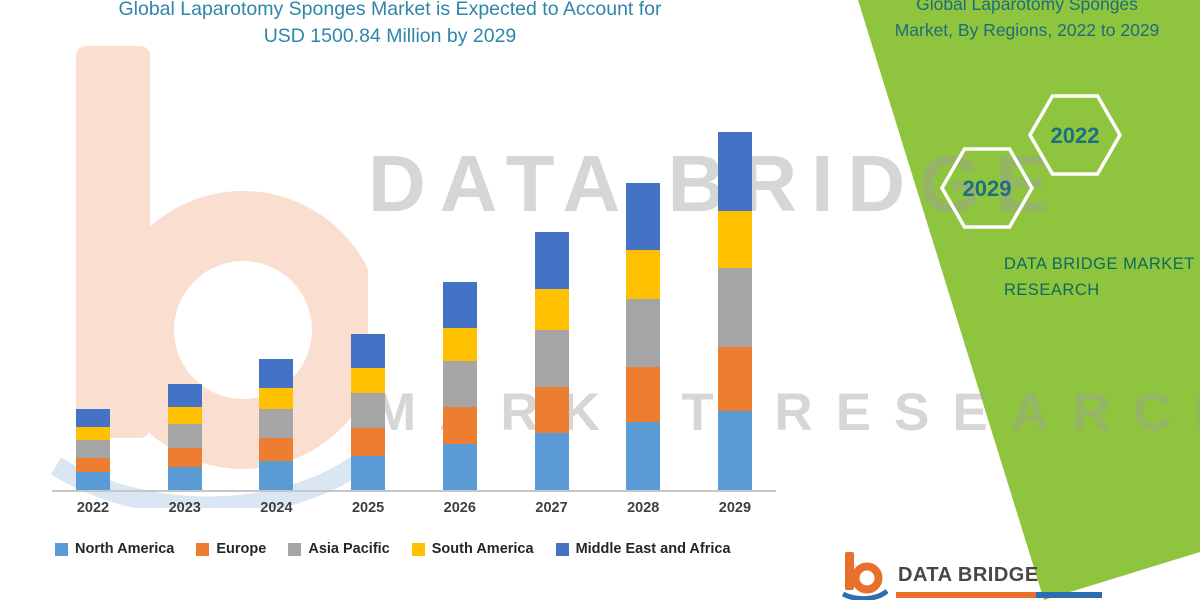 This screenshot has width=1200, height=600. What do you see at coordinates (1099, 264) in the screenshot?
I see `brand-text-line1: DATA BRIDGE MARKET` at bounding box center [1099, 264].